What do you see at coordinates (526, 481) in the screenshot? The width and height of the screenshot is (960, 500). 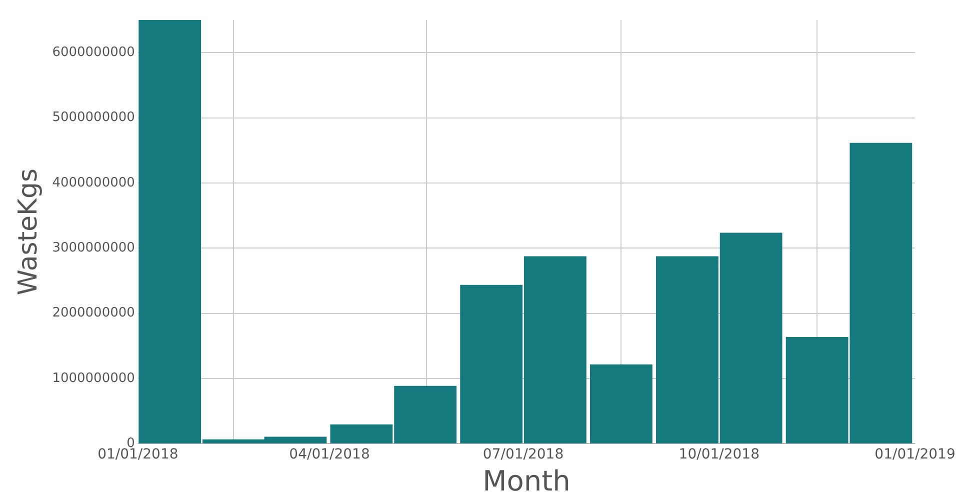 I see `x-axis-title: Month` at bounding box center [526, 481].